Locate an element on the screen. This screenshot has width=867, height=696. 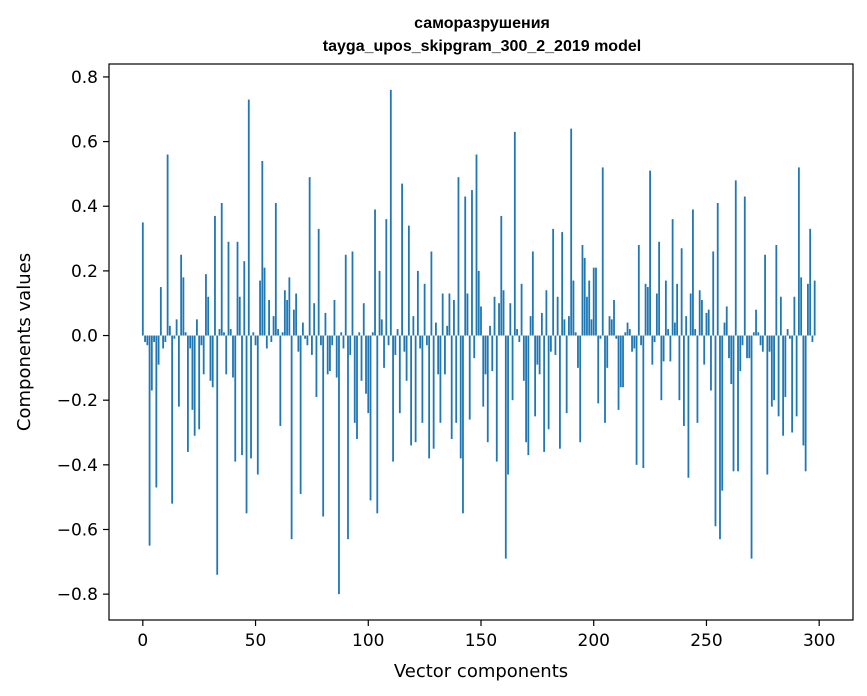
y-tick-label: 0.6 is located at coordinates (84, 143).